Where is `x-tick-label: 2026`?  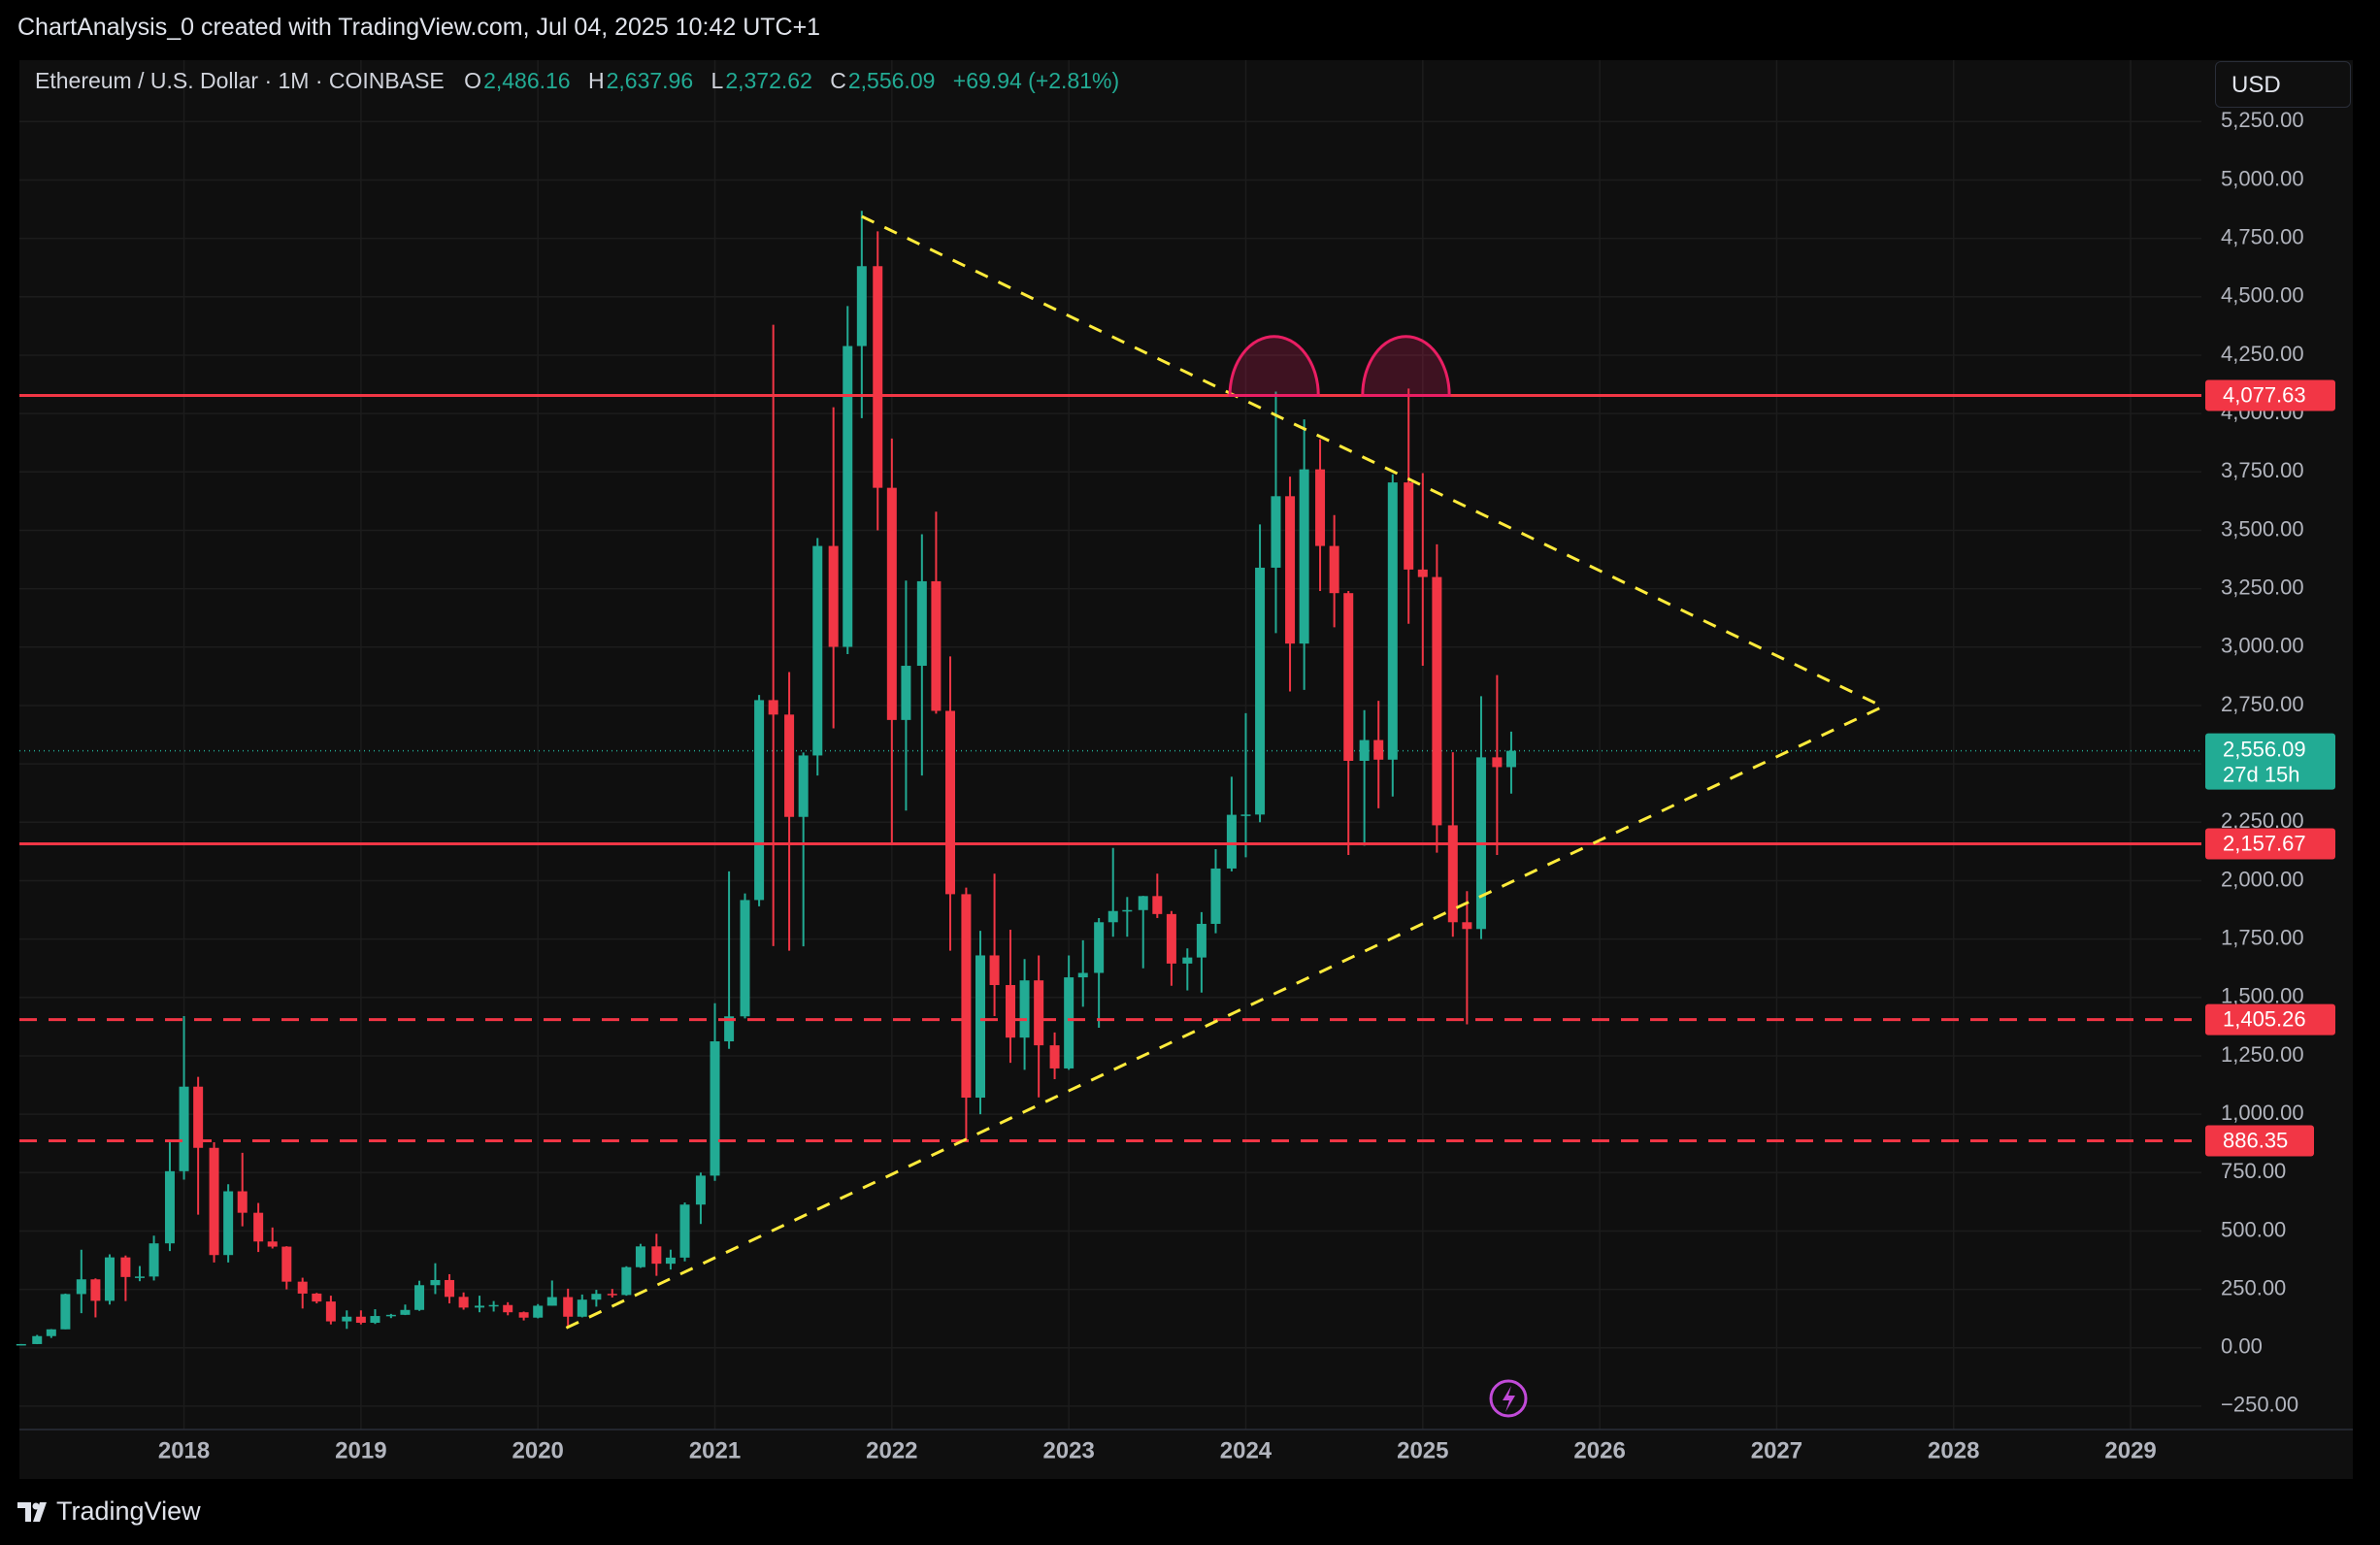
x-tick-label: 2026 is located at coordinates (1599, 1450).